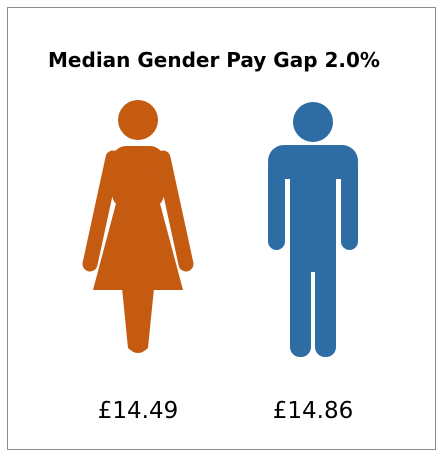  What do you see at coordinates (313, 229) in the screenshot?
I see `male-icon` at bounding box center [313, 229].